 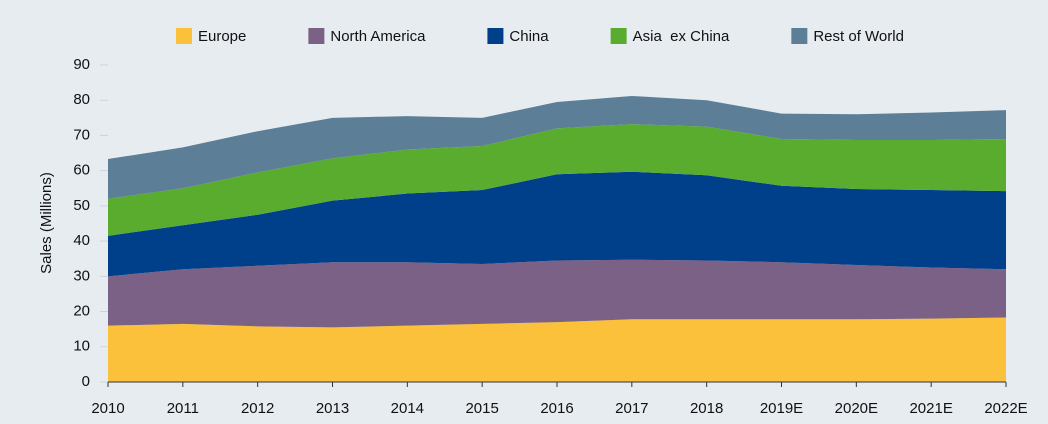 What do you see at coordinates (481, 408) in the screenshot?
I see `x-tick-label: 2015` at bounding box center [481, 408].